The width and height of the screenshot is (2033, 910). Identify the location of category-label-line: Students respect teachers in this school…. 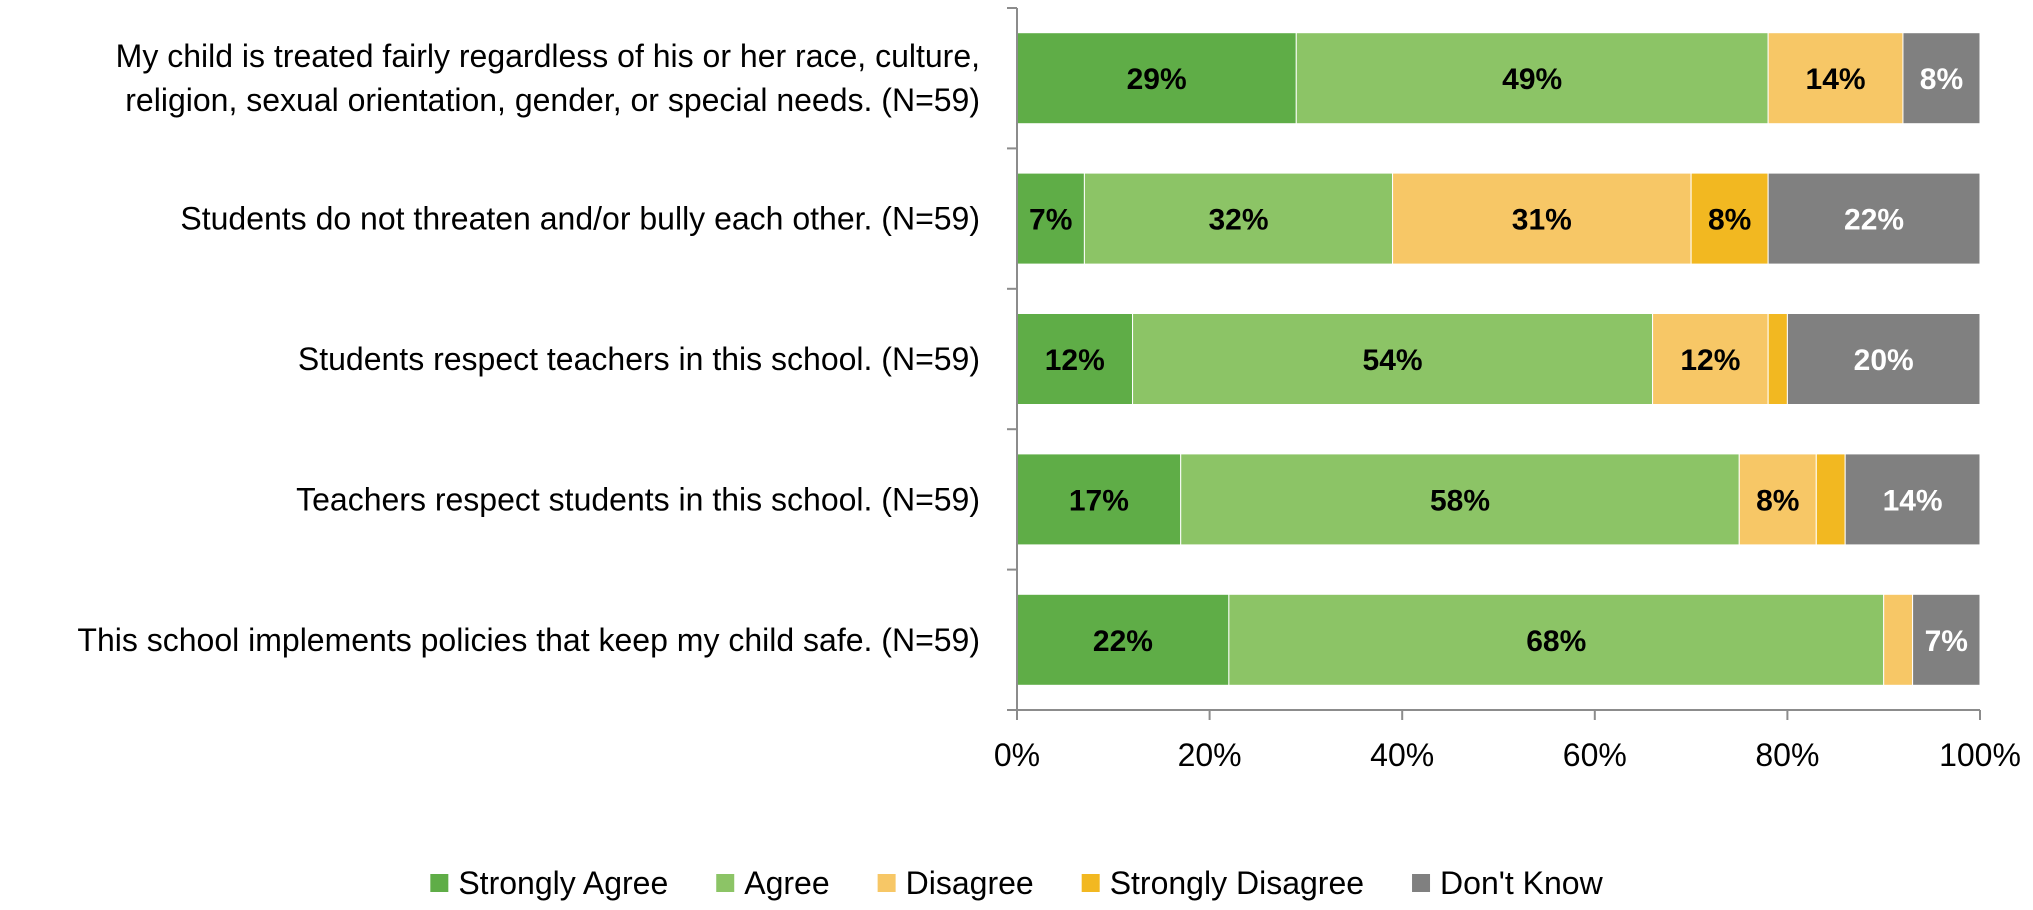
(639, 359).